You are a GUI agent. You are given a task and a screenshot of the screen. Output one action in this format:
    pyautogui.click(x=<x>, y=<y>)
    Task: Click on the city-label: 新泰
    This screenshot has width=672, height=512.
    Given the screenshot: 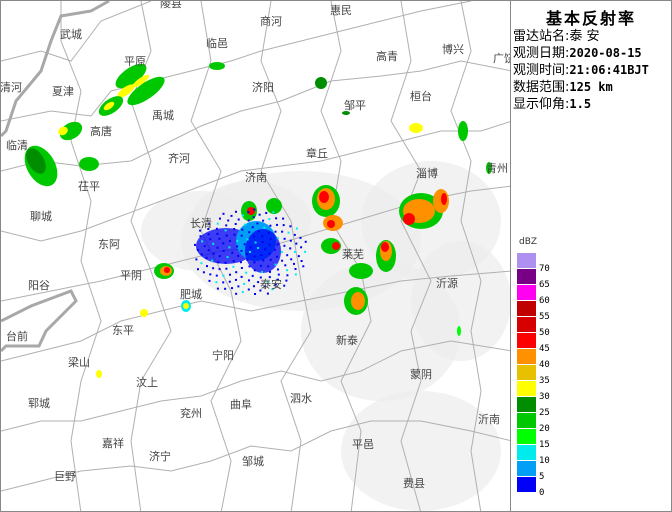 What is the action you would take?
    pyautogui.click(x=347, y=340)
    